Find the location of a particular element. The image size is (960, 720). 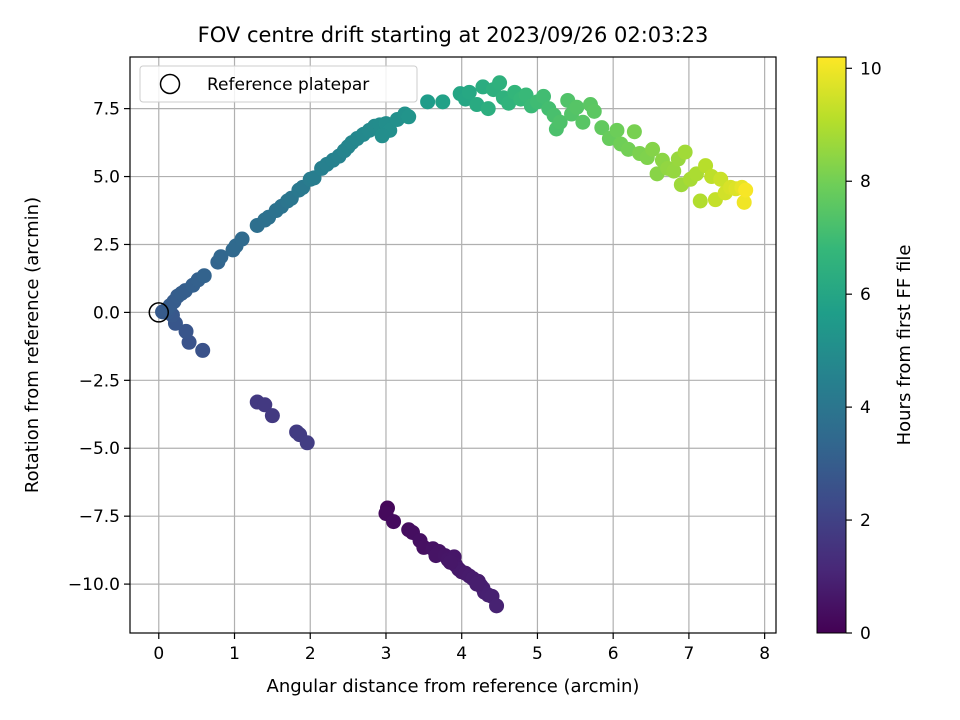

x-tick-label: 7 is located at coordinates (688, 654).